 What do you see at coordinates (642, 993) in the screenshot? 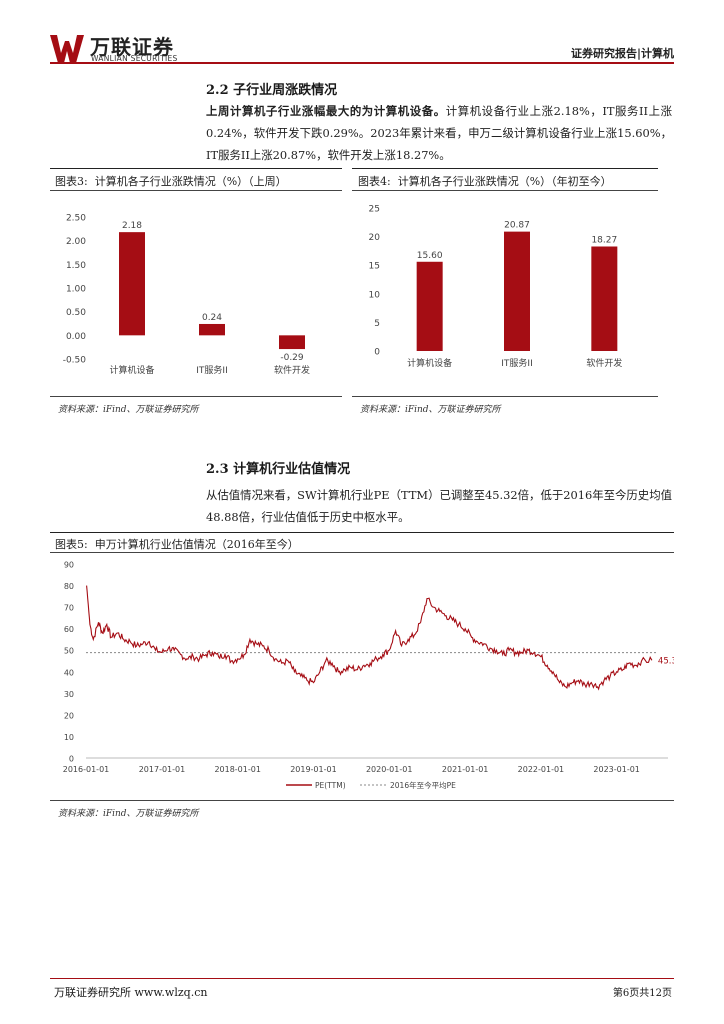
I see `page-number: 第6页共12页` at bounding box center [642, 993].